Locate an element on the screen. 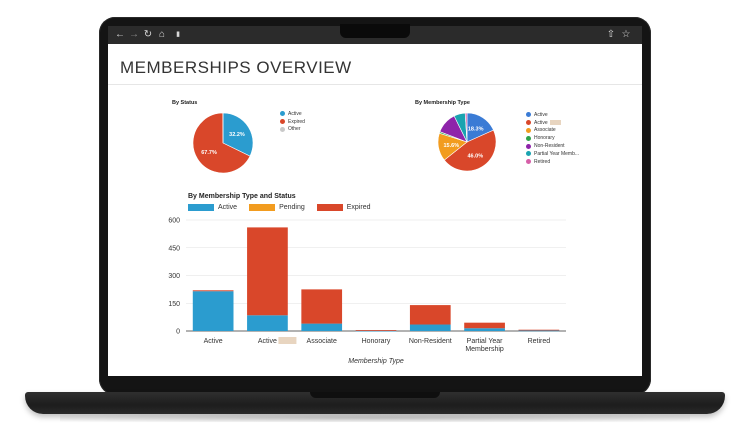 This screenshot has width=750, height=442. x-tick-label: Partial Year is located at coordinates (485, 341).